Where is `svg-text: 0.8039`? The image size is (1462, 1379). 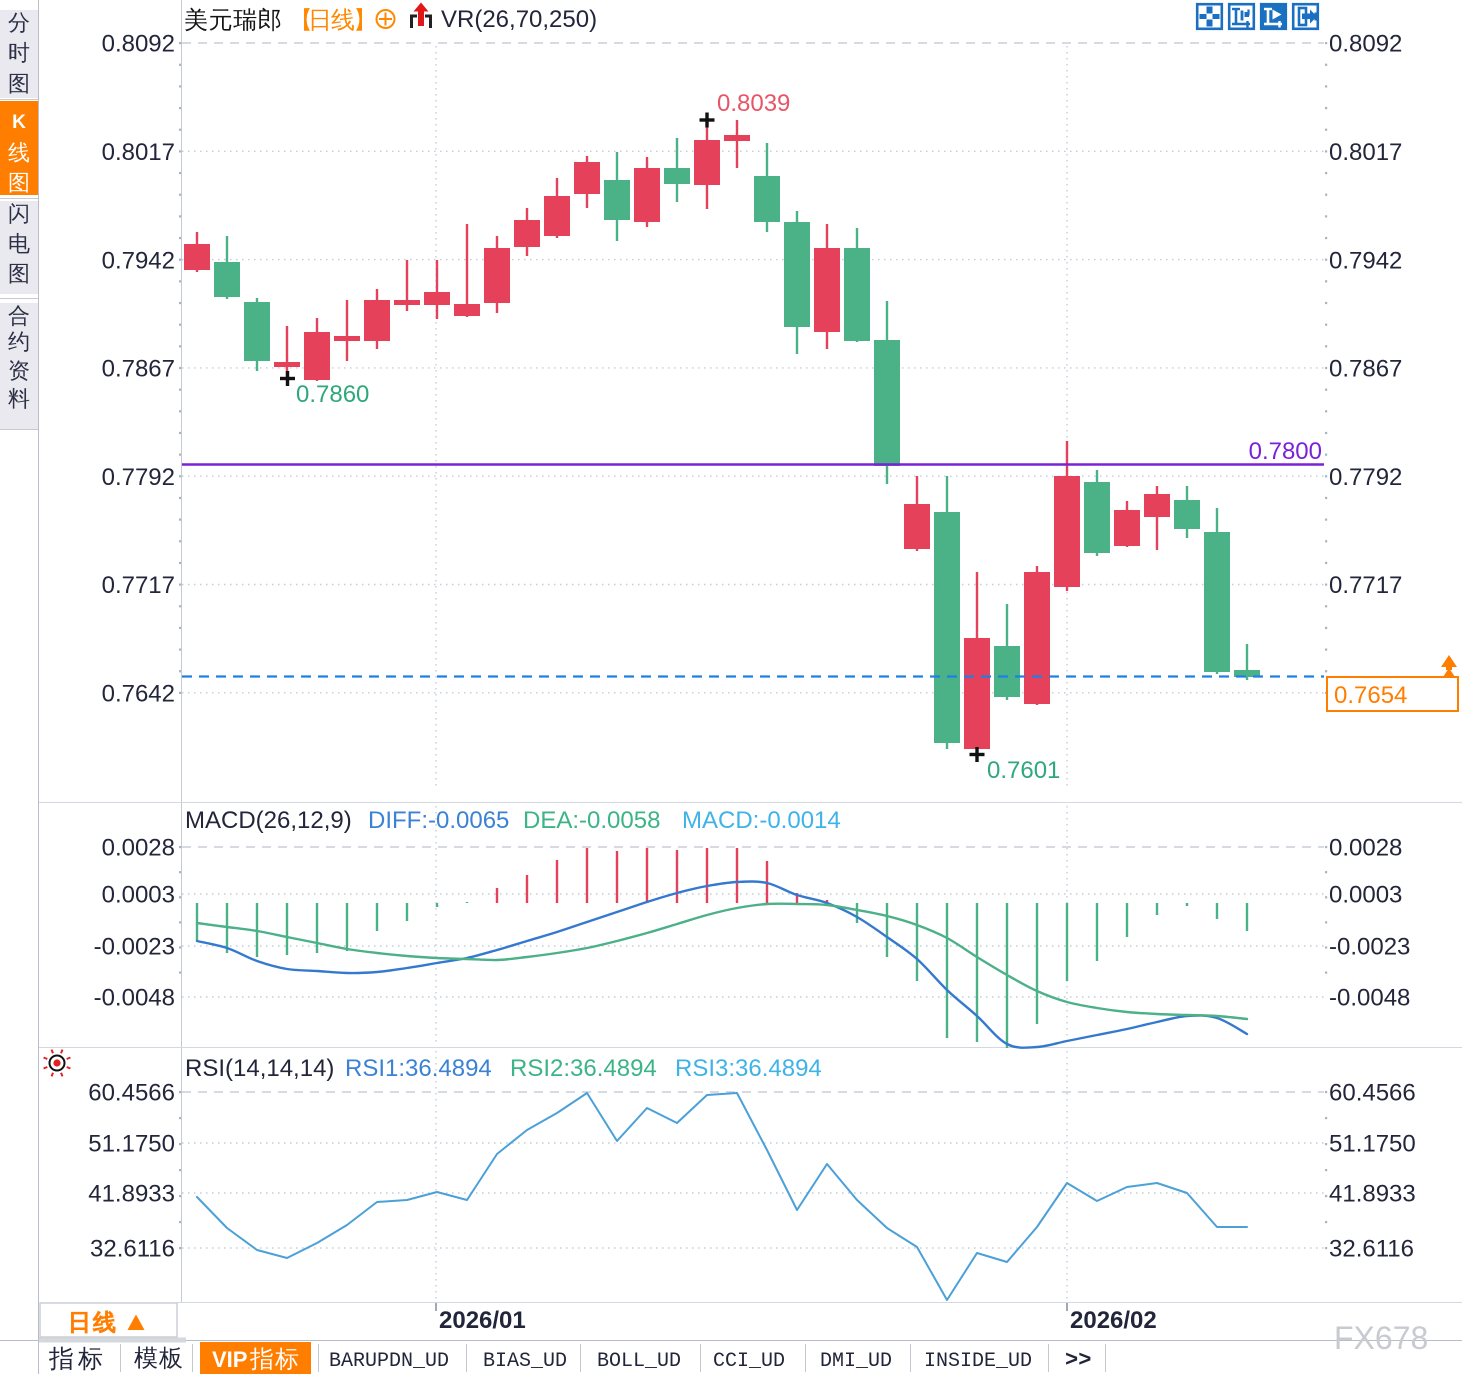
svg-text: 0.8039 is located at coordinates (753, 103).